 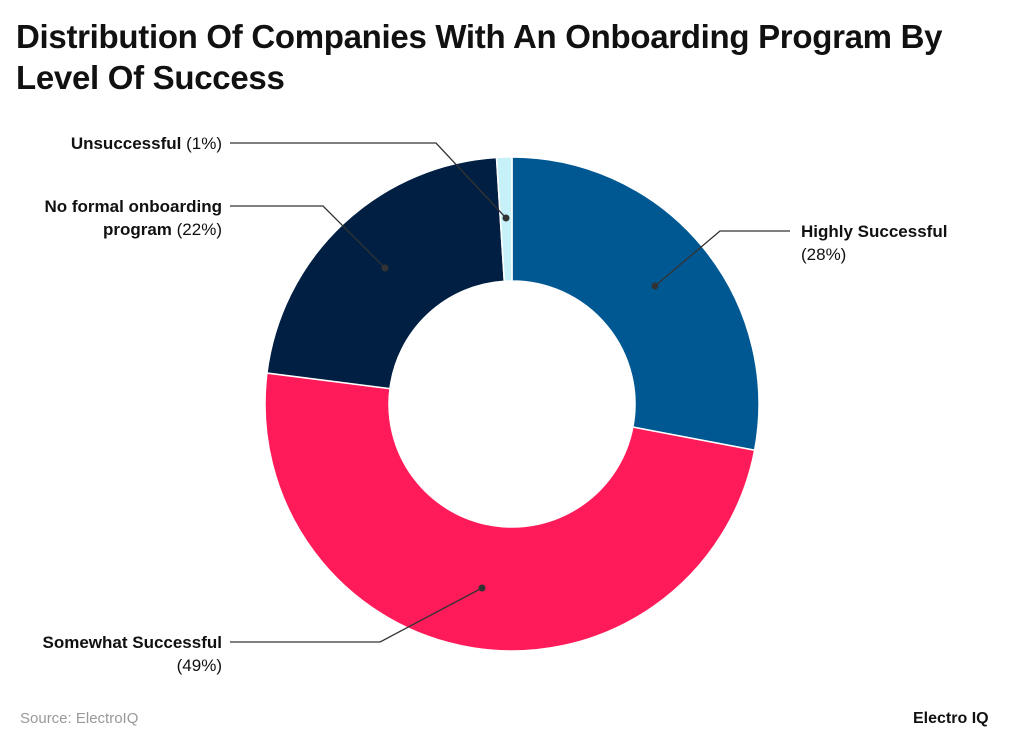 What do you see at coordinates (655, 286) in the screenshot?
I see `leader-dot-highly-successful` at bounding box center [655, 286].